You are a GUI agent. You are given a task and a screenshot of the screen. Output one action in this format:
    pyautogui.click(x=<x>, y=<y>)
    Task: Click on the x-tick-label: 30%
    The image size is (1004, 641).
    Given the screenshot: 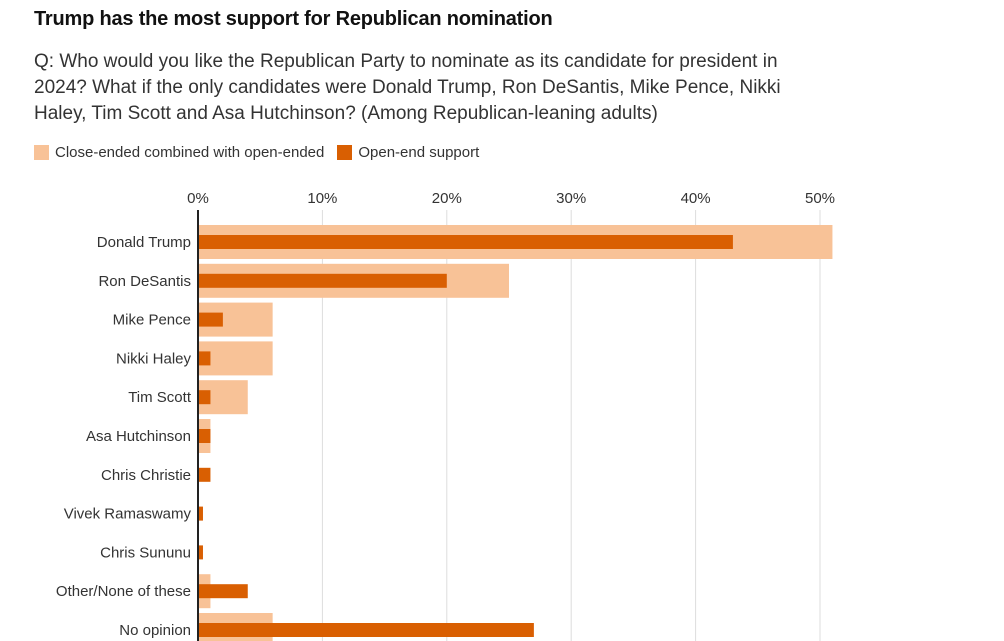 What is the action you would take?
    pyautogui.click(x=571, y=198)
    